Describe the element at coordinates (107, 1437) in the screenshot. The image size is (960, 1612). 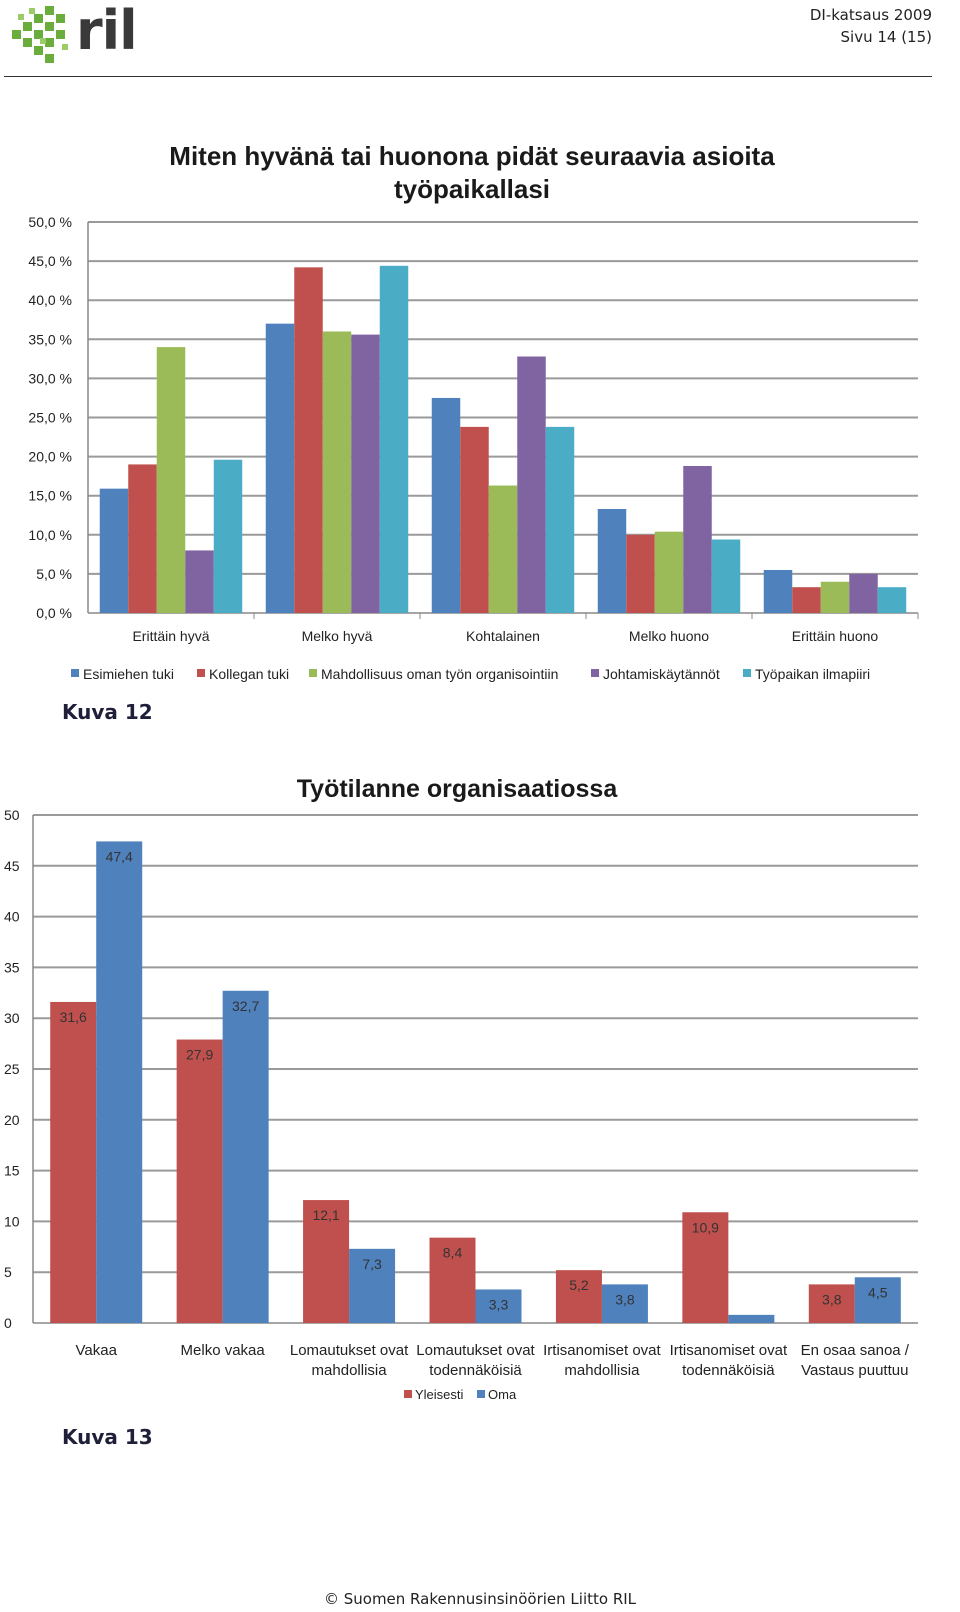
I see `figure-caption-13: Kuva 13` at that location.